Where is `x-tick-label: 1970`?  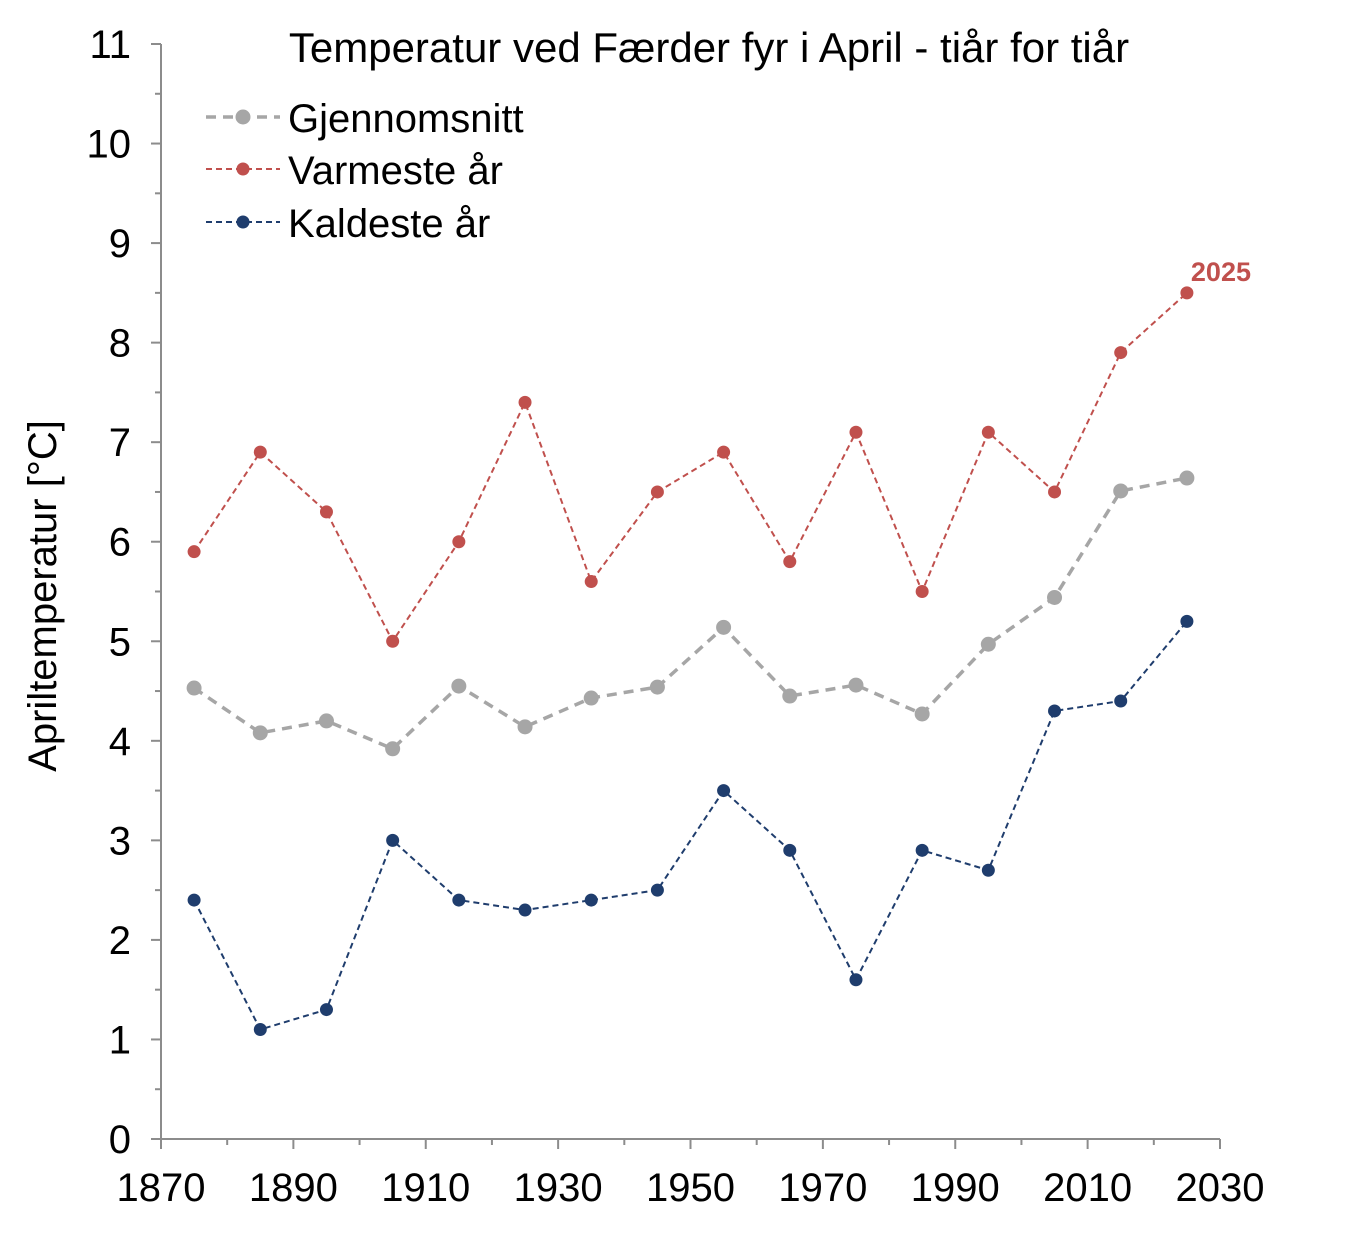
x-tick-label: 1970 is located at coordinates (822, 1188).